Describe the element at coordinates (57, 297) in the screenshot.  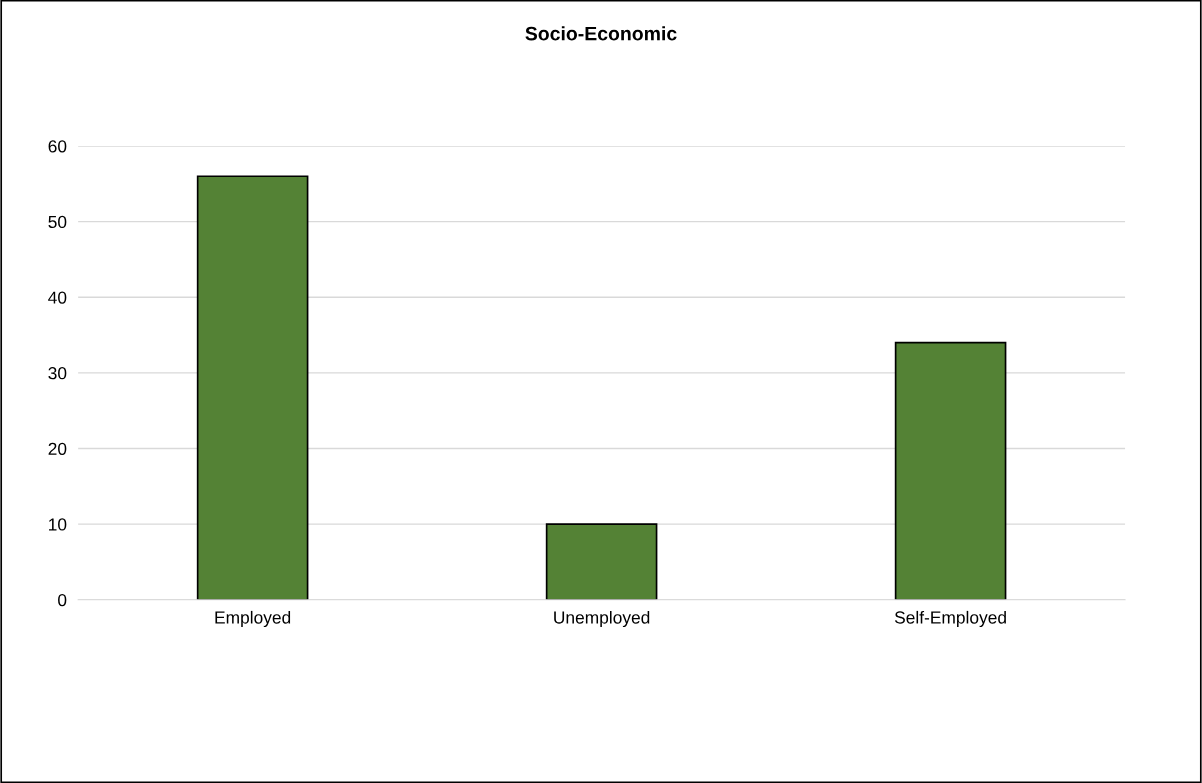
I see `y-tick-label: 40` at that location.